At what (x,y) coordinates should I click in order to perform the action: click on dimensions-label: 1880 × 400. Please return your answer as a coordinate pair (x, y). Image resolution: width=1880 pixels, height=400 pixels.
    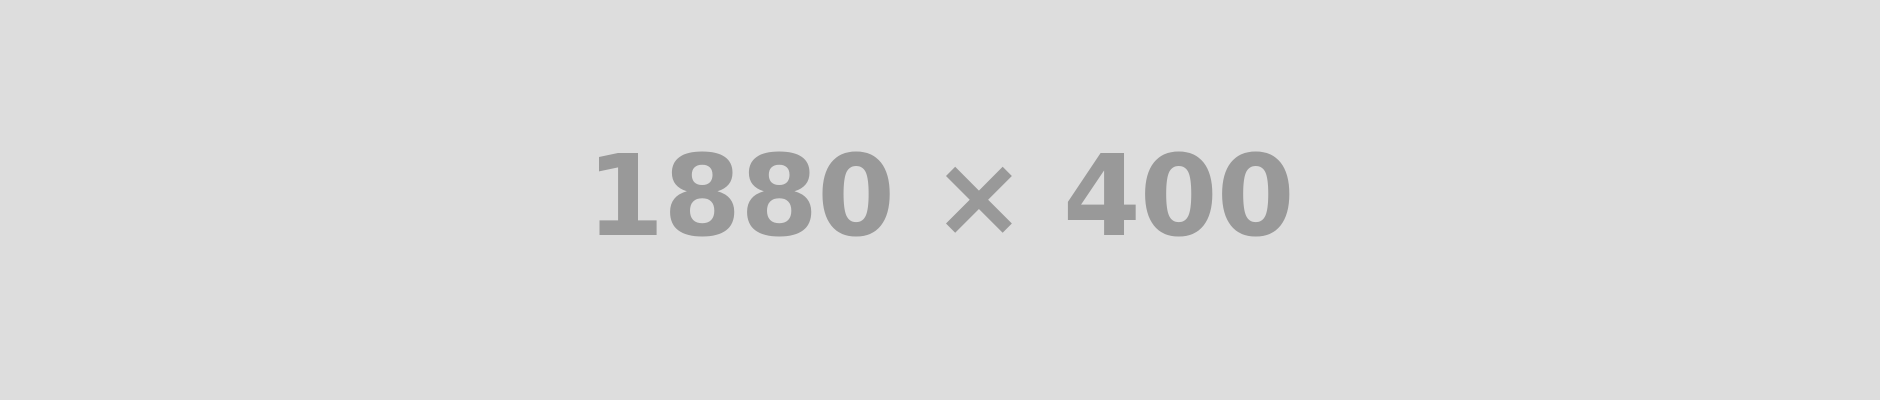
    Looking at the image, I should click on (940, 197).